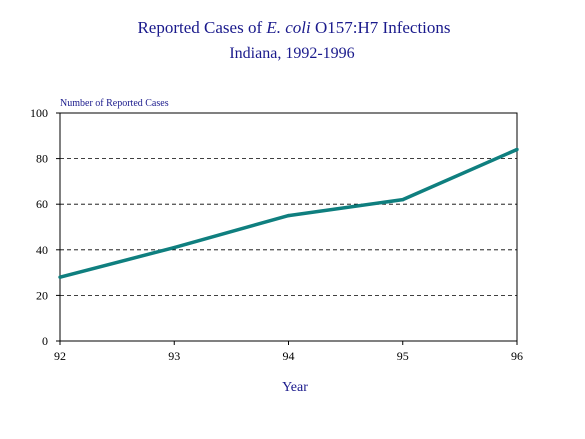  Describe the element at coordinates (39, 113) in the screenshot. I see `y-tick-label: 100` at that location.